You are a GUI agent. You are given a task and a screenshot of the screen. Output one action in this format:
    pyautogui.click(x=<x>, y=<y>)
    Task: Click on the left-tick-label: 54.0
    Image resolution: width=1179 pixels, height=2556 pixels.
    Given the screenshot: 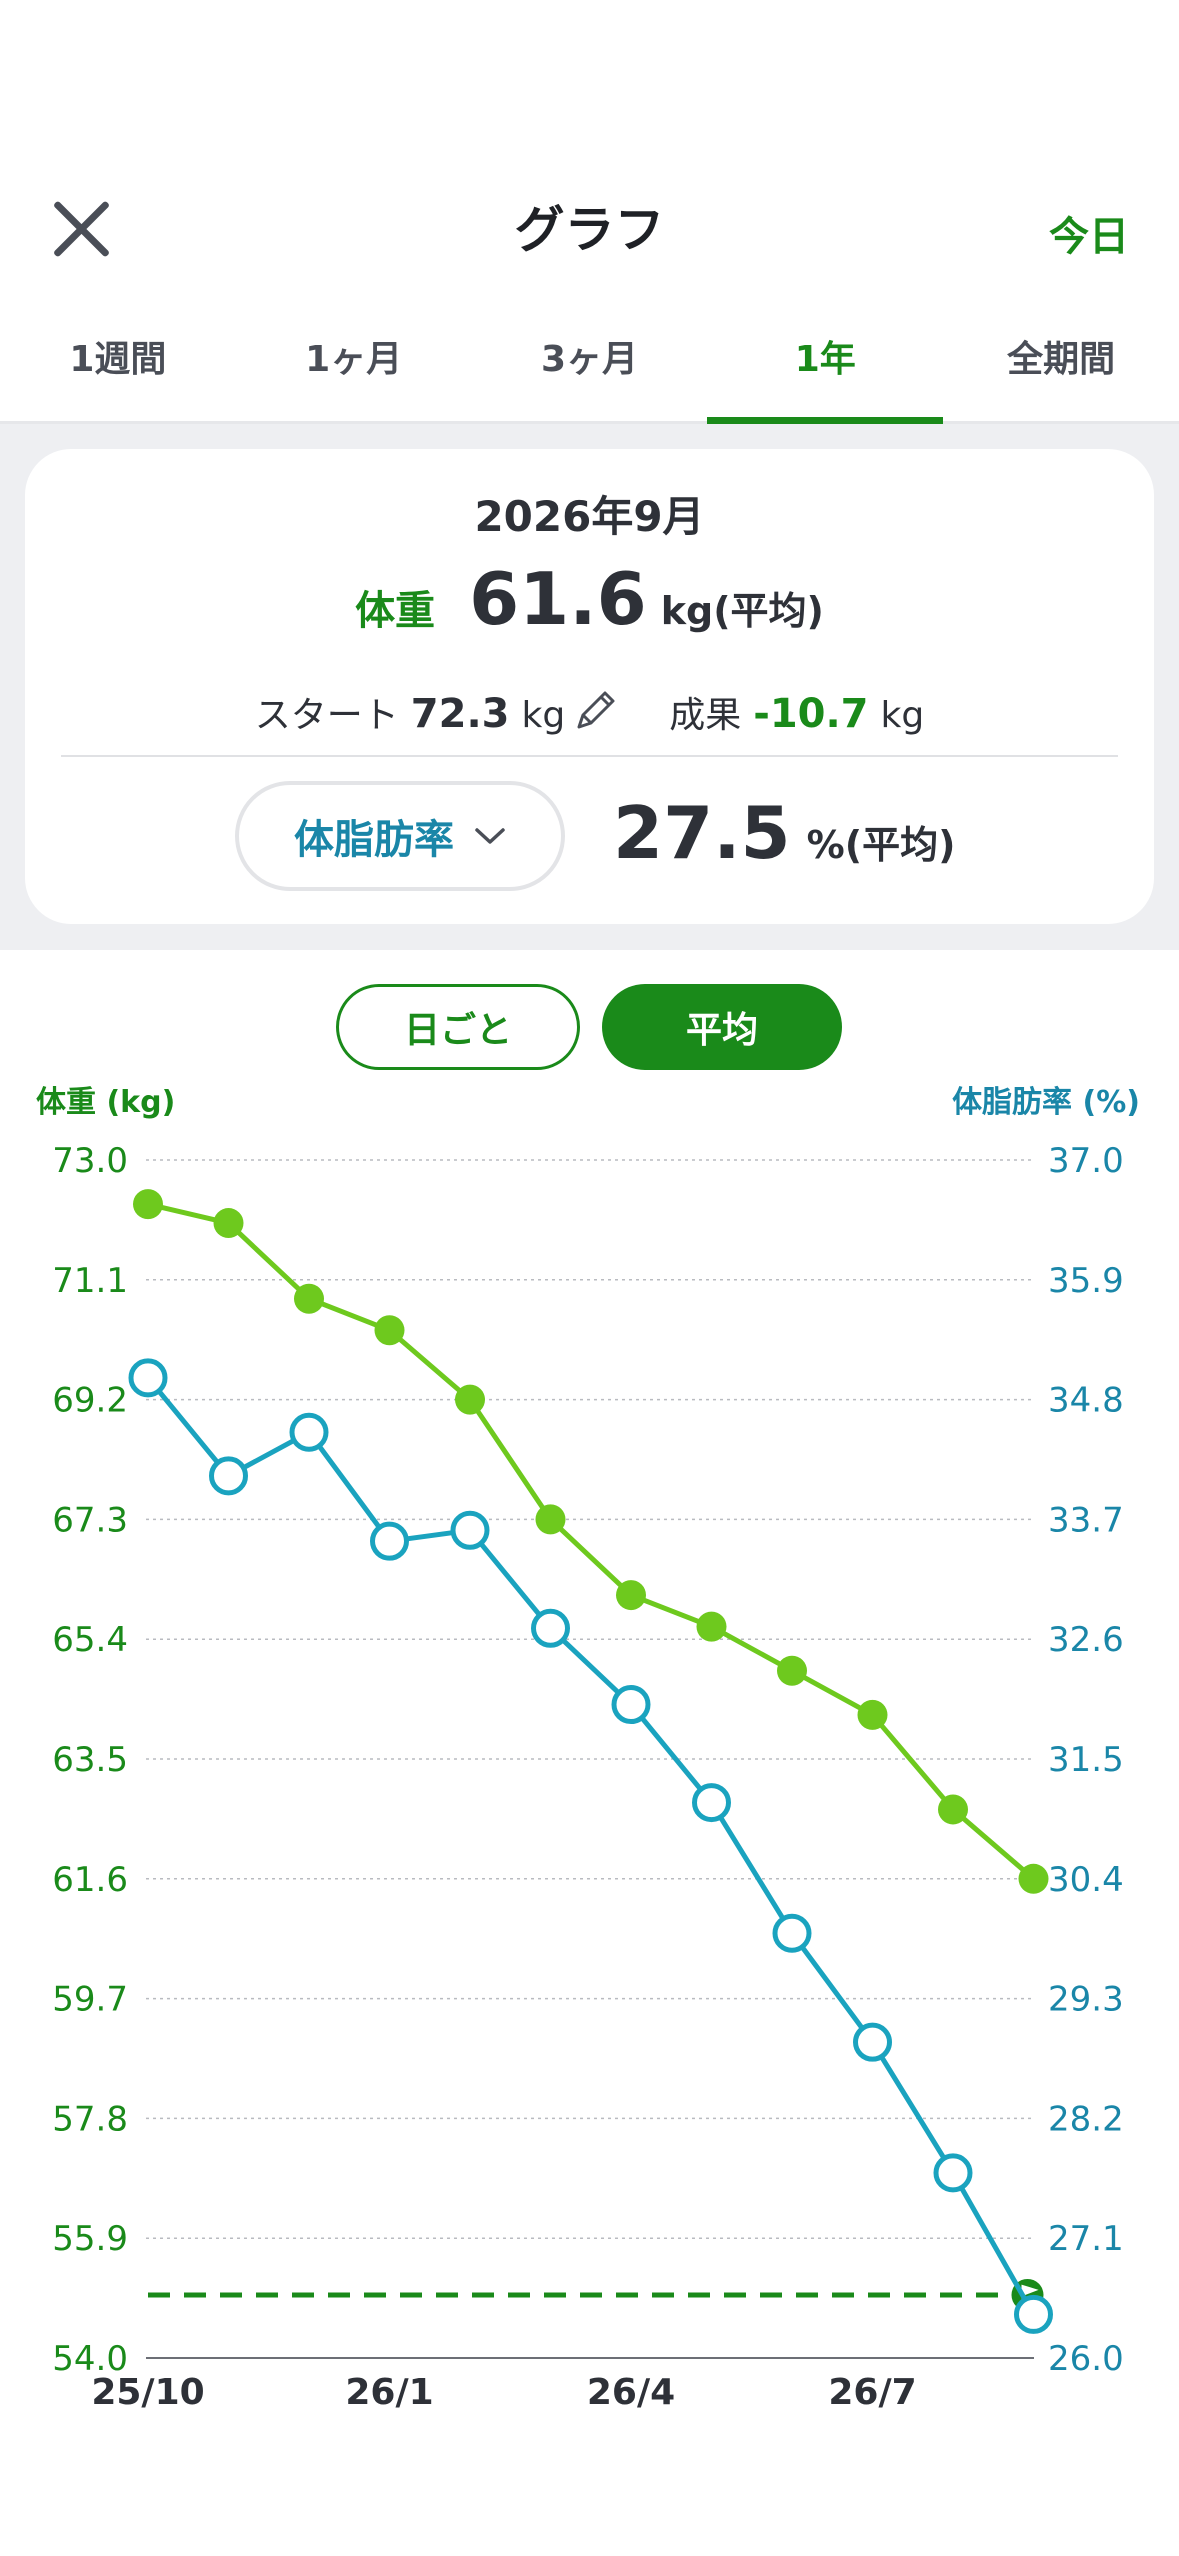 What is the action you would take?
    pyautogui.click(x=90, y=2359)
    